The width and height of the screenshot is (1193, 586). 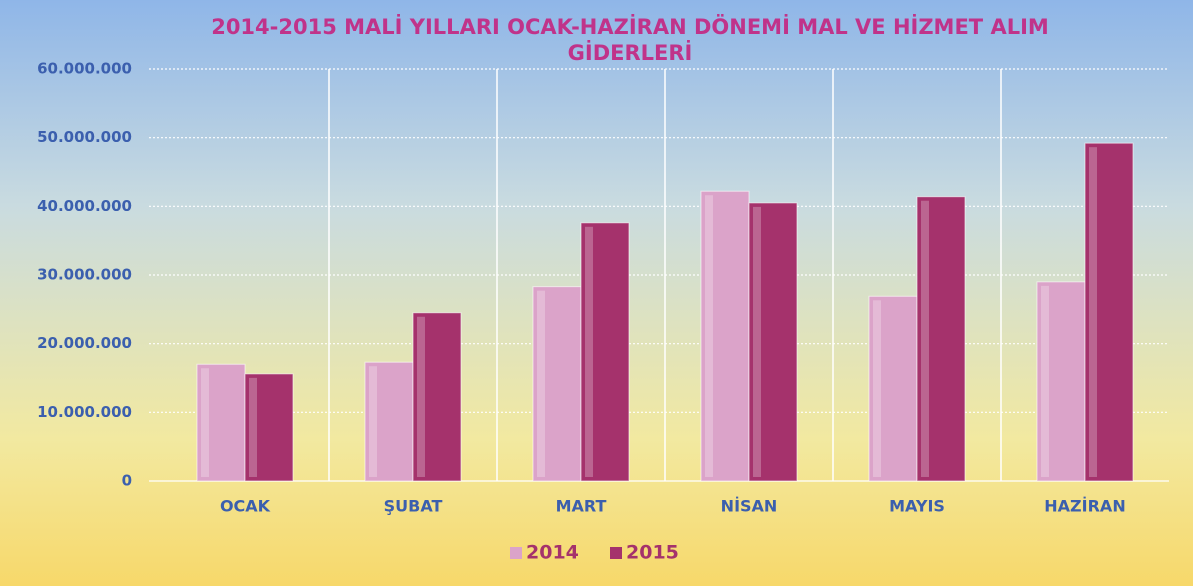 What do you see at coordinates (84, 412) in the screenshot?
I see `y-tick-label: 10.000.000` at bounding box center [84, 412].